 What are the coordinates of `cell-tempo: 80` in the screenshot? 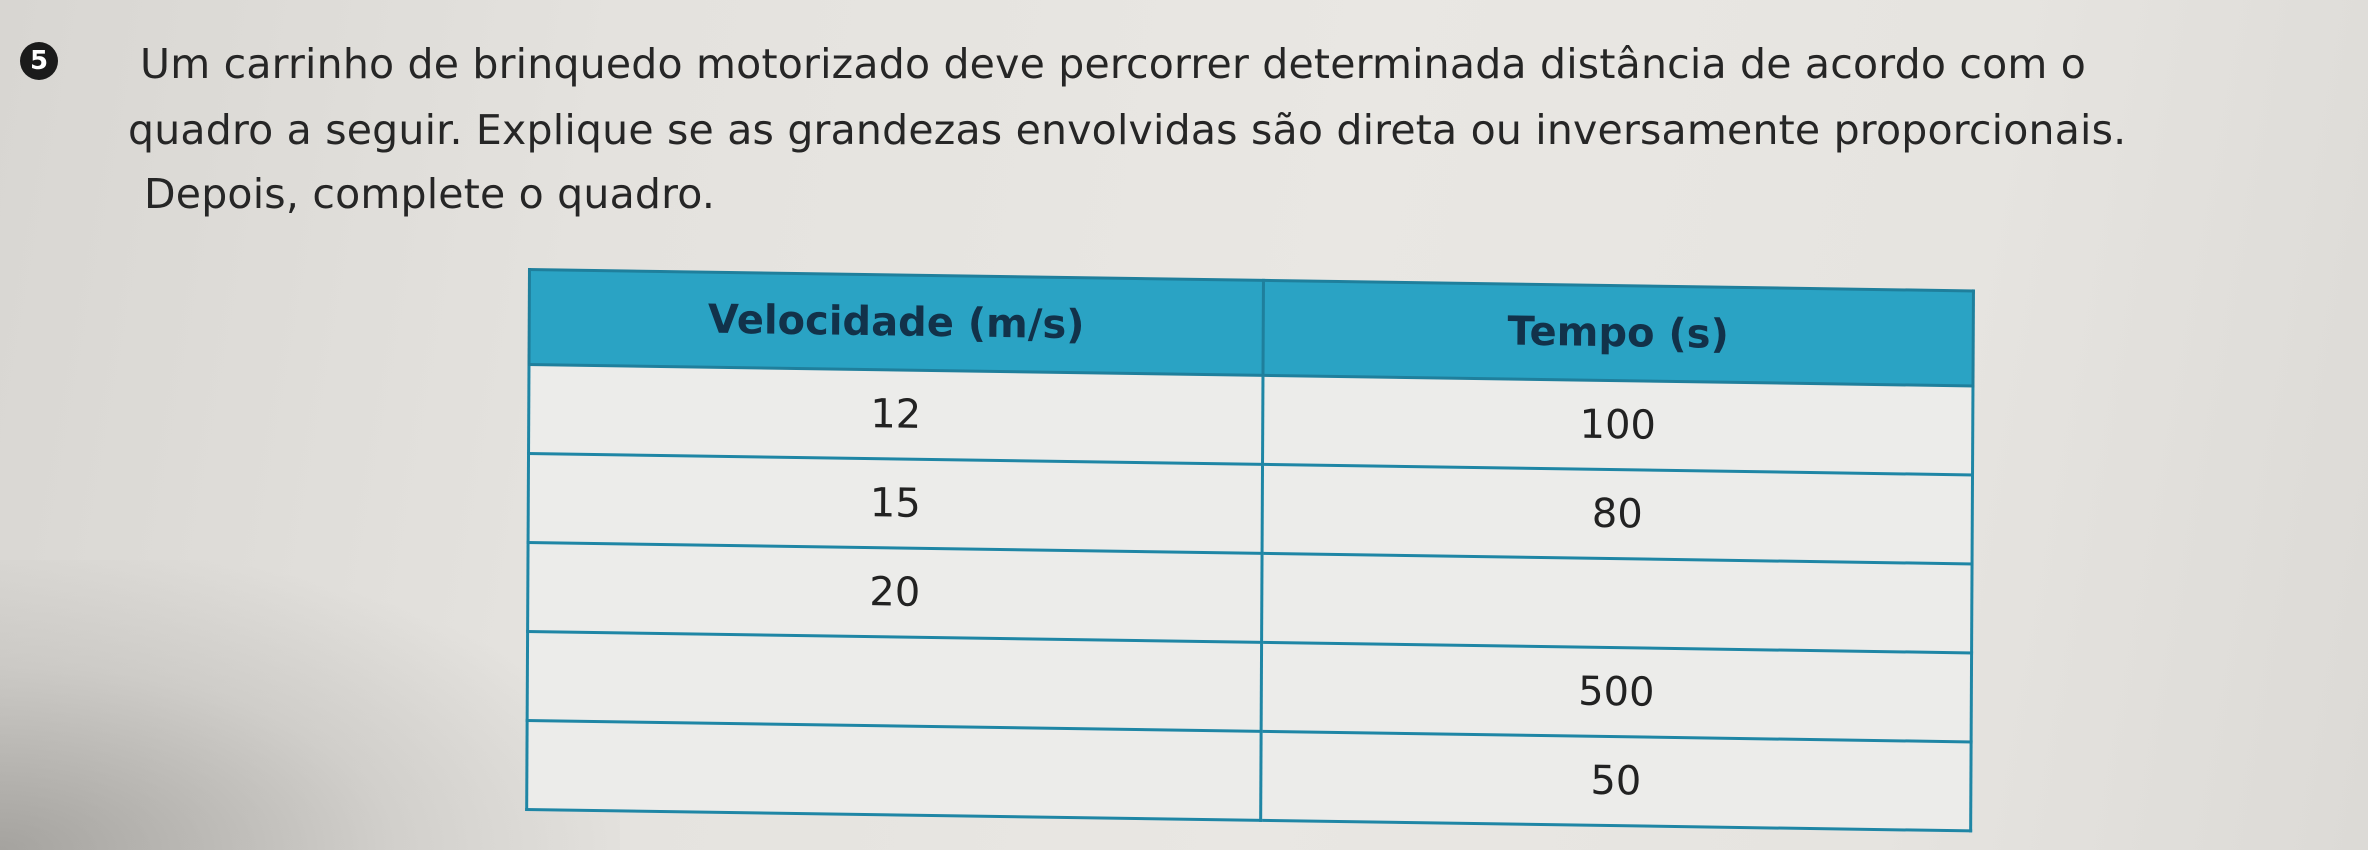 It's located at (1617, 514).